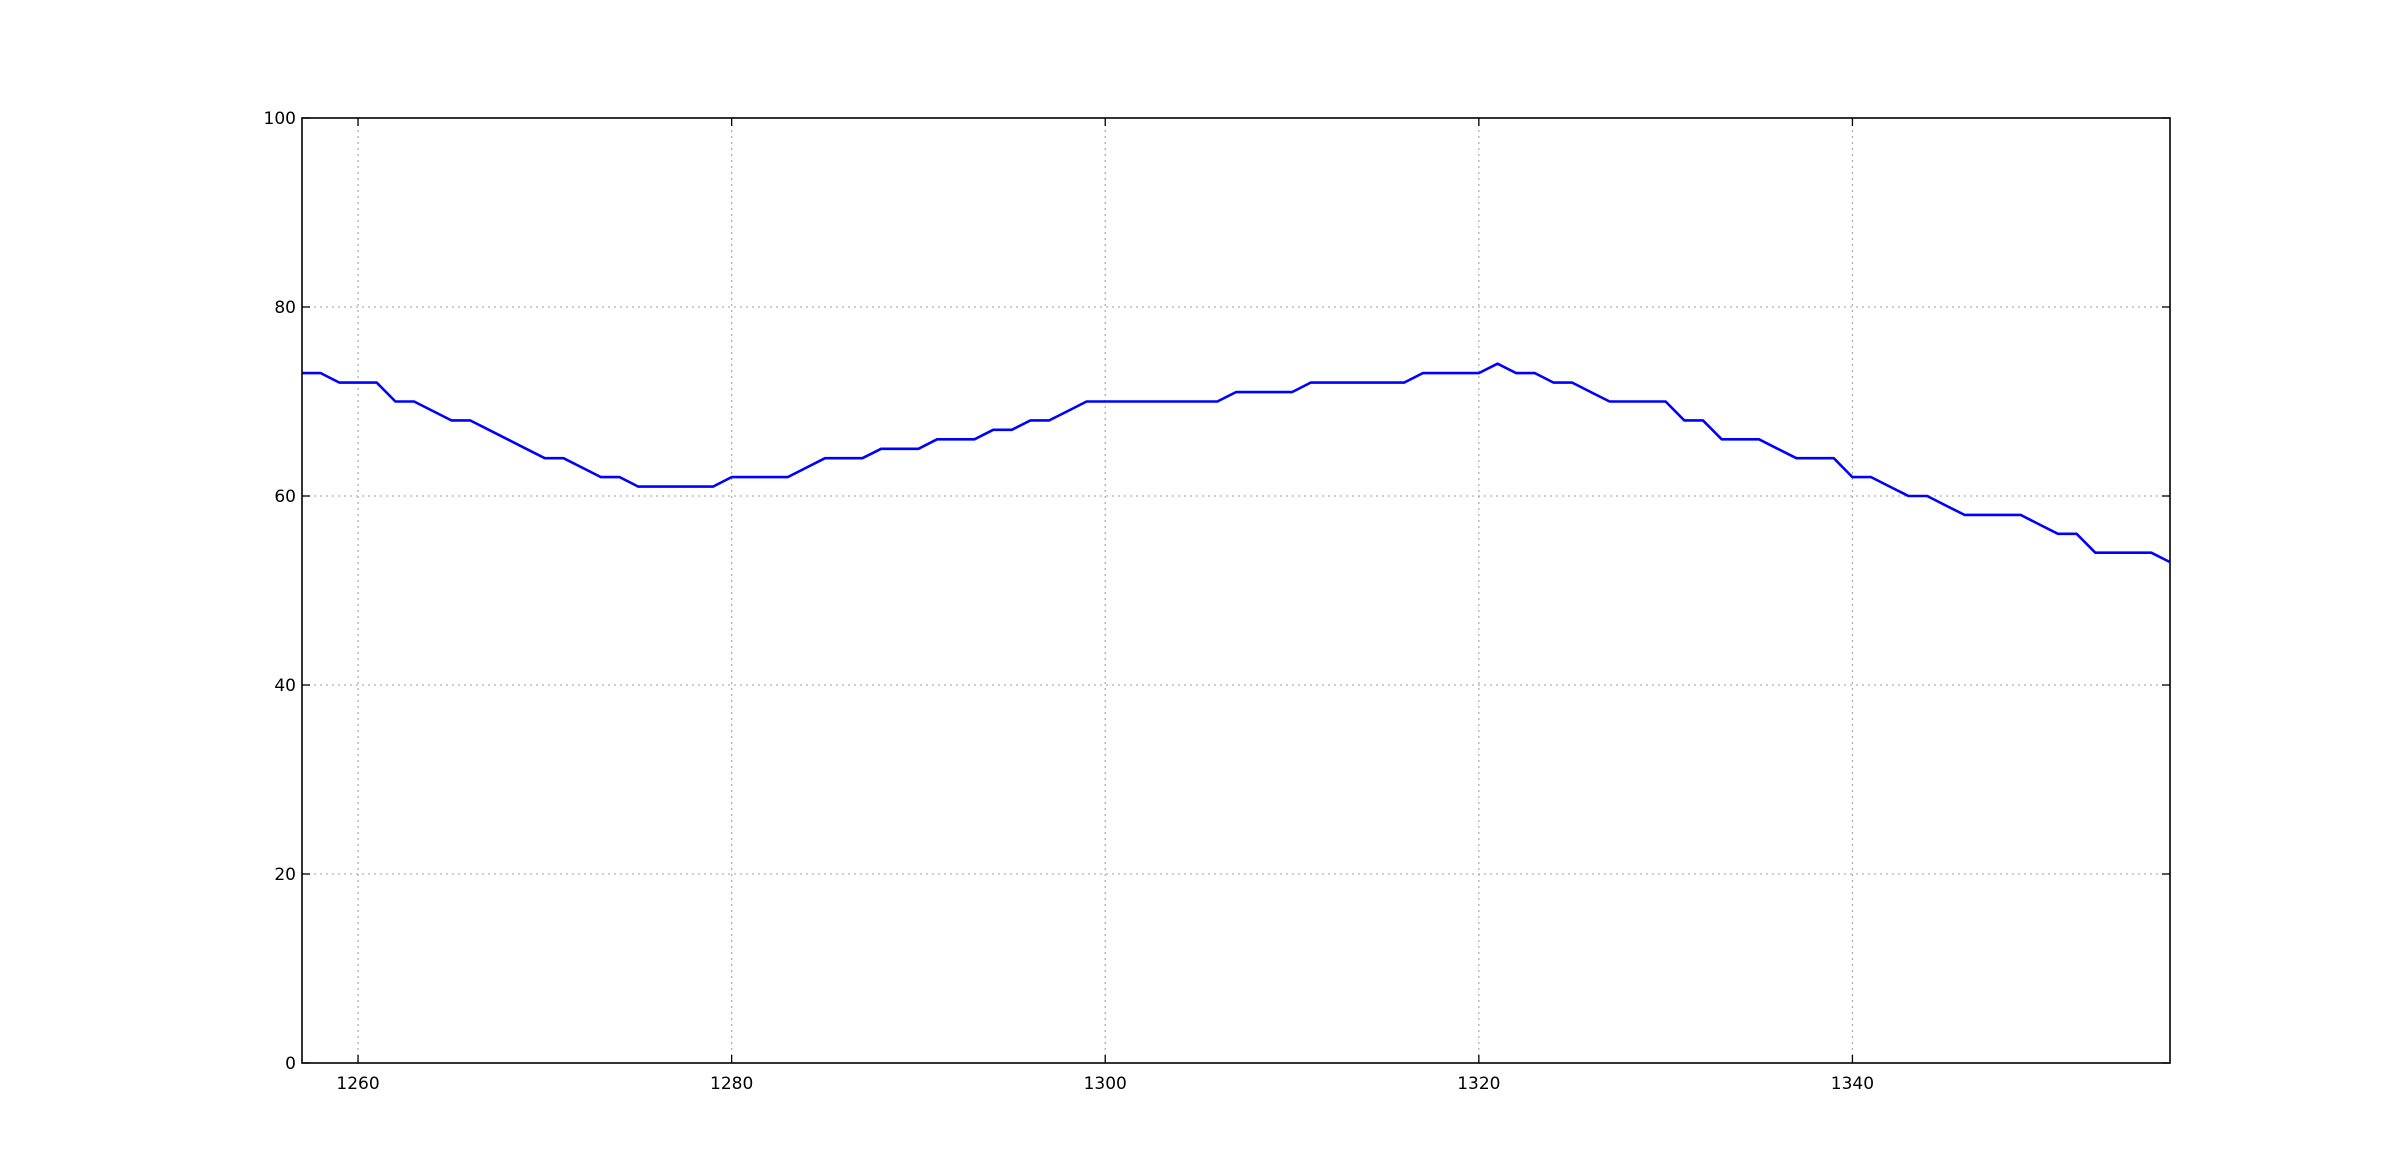  Describe the element at coordinates (1478, 1084) in the screenshot. I see `x-tick-label: 1320` at that location.